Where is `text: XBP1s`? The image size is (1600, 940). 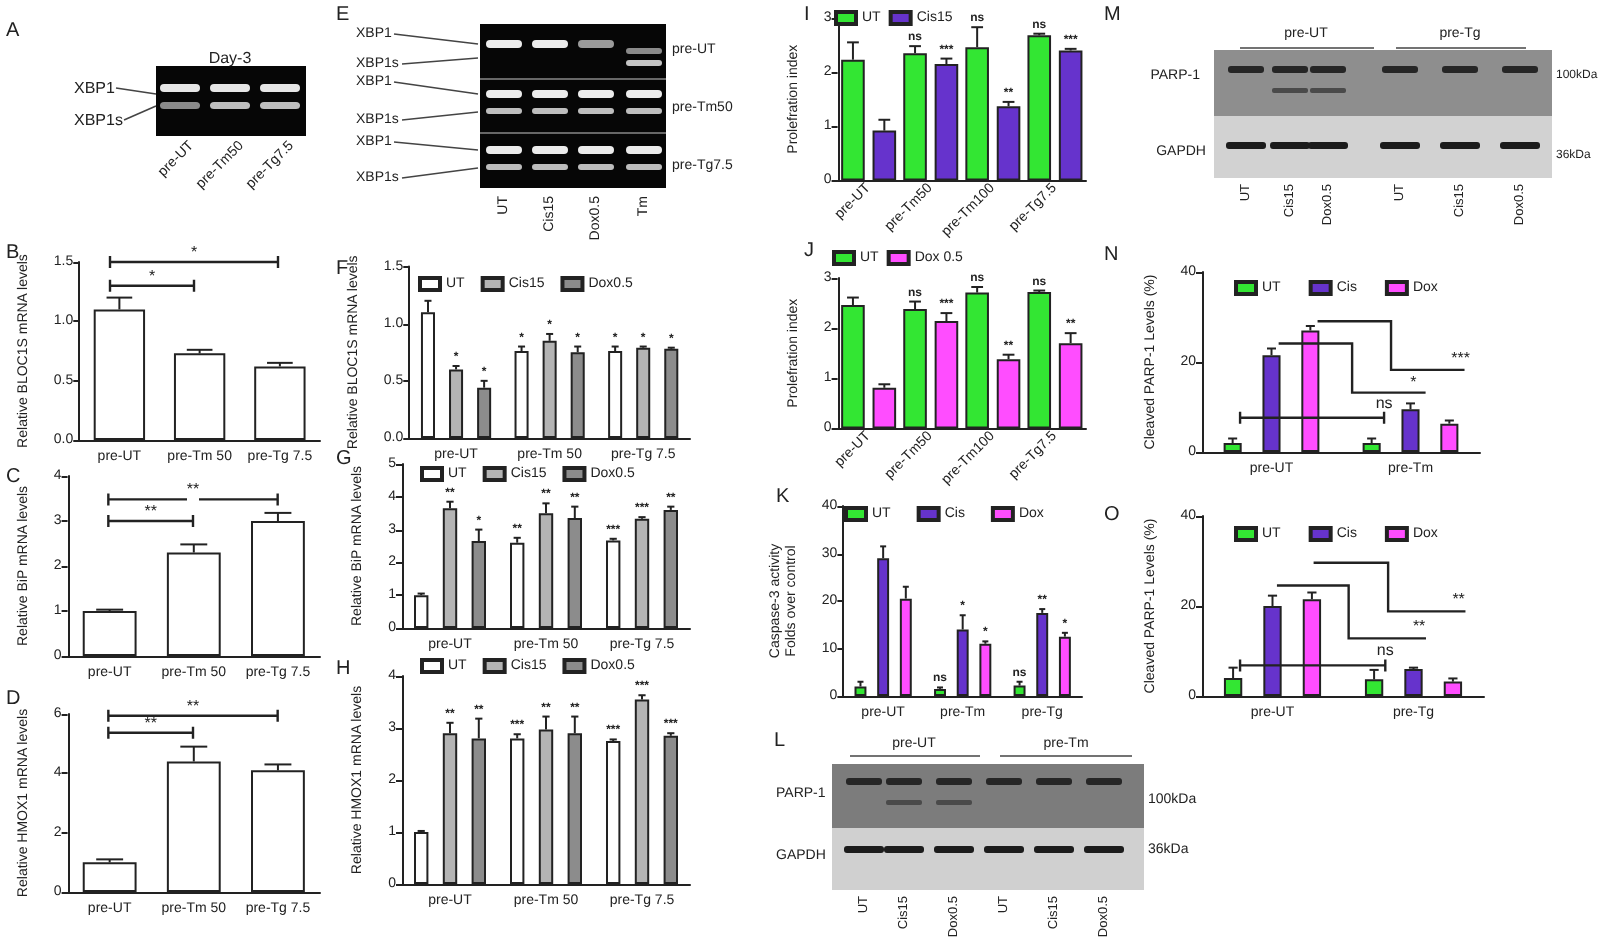
text: XBP1s is located at coordinates (98, 120).